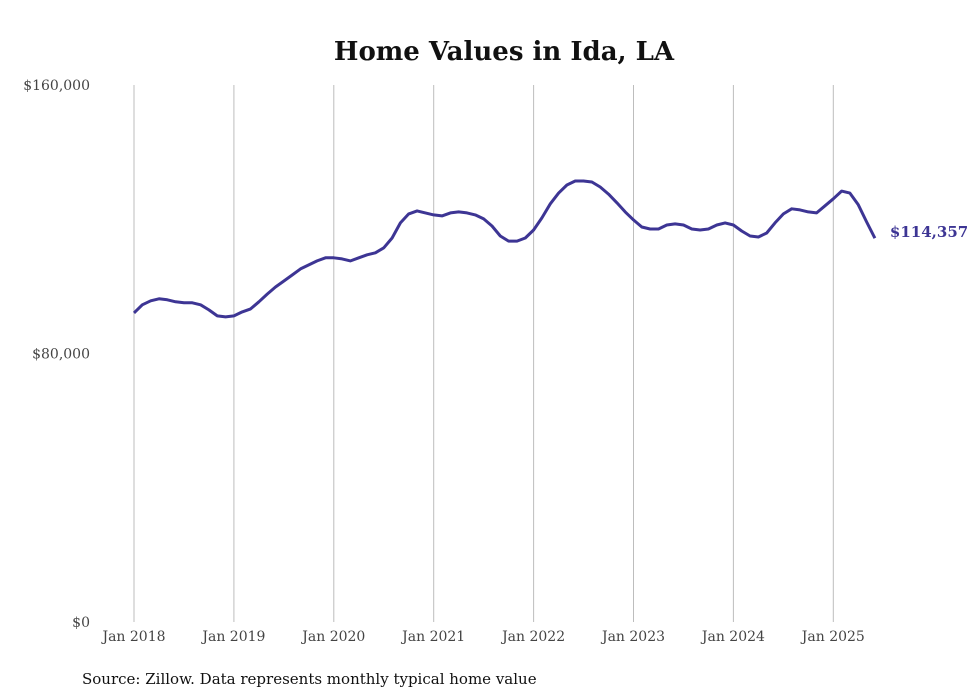 The width and height of the screenshot is (980, 699). Describe the element at coordinates (832, 637) in the screenshot. I see `x-tick-label: Jan 2025` at that location.